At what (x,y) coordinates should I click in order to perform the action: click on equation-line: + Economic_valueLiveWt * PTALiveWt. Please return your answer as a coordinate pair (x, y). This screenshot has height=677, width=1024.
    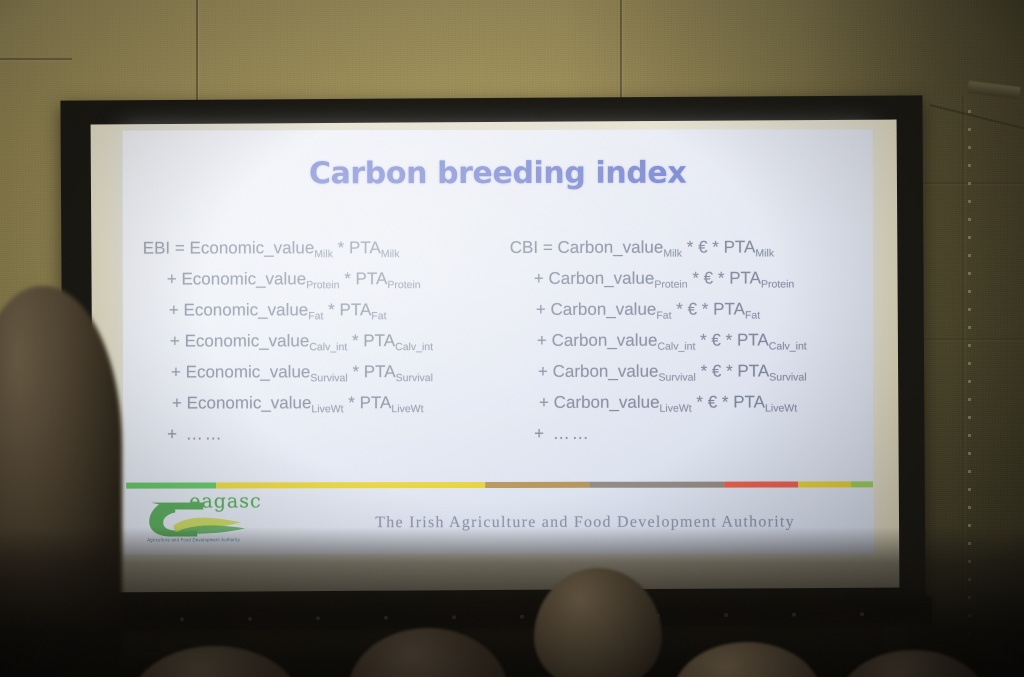
    Looking at the image, I should click on (320, 403).